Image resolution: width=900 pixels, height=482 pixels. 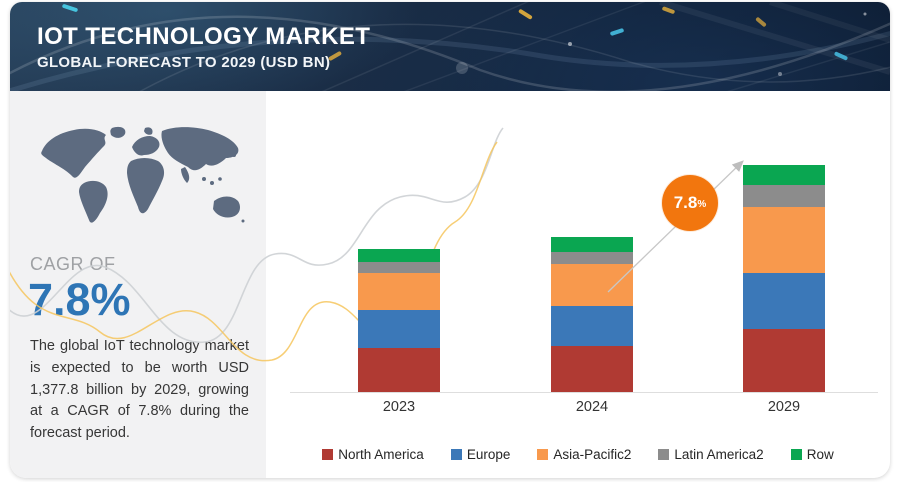 What do you see at coordinates (592, 407) in the screenshot?
I see `x-axis-label-2024: 2024` at bounding box center [592, 407].